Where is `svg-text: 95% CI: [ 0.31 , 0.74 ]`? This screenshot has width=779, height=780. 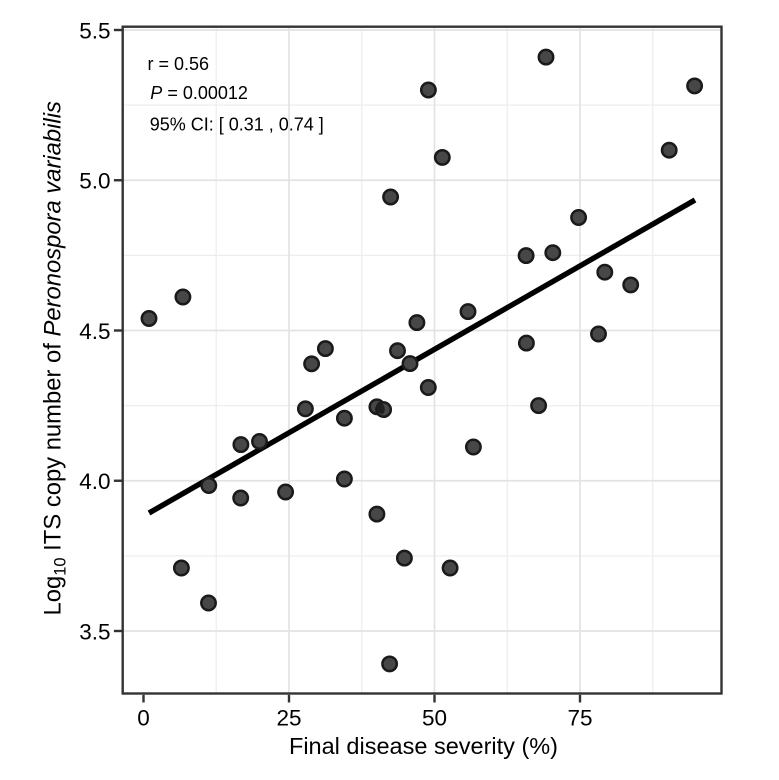
svg-text: 95% CI: [ 0.31 , 0.74 ] is located at coordinates (237, 124).